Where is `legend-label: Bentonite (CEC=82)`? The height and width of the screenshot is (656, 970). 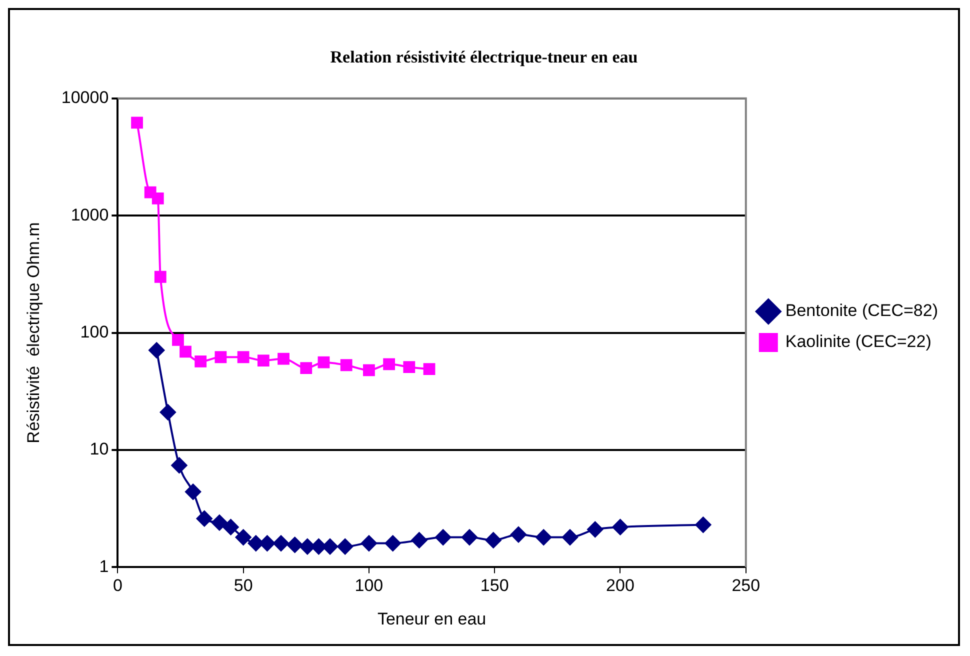 legend-label: Bentonite (CEC=82) is located at coordinates (861, 310).